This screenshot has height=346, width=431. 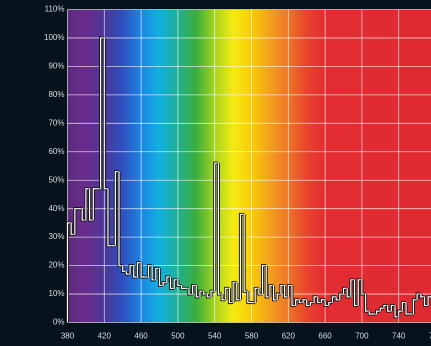 What do you see at coordinates (56, 151) in the screenshot?
I see `y-tick-label: 60%` at bounding box center [56, 151].